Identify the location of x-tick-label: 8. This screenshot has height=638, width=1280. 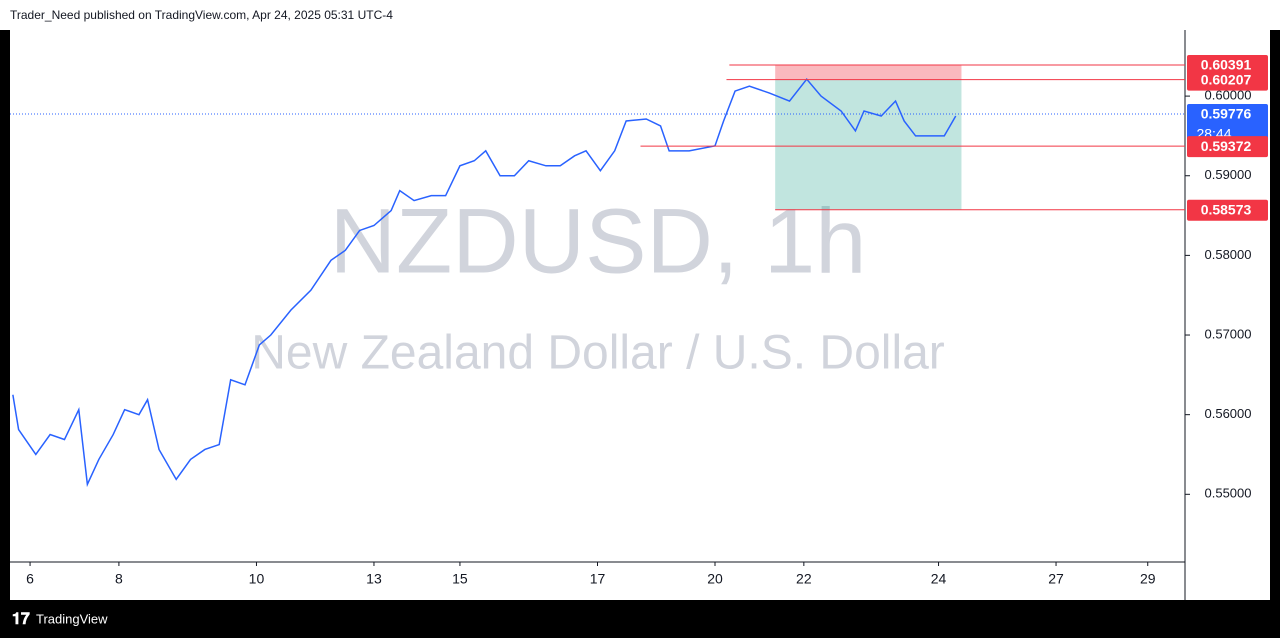
(119, 579).